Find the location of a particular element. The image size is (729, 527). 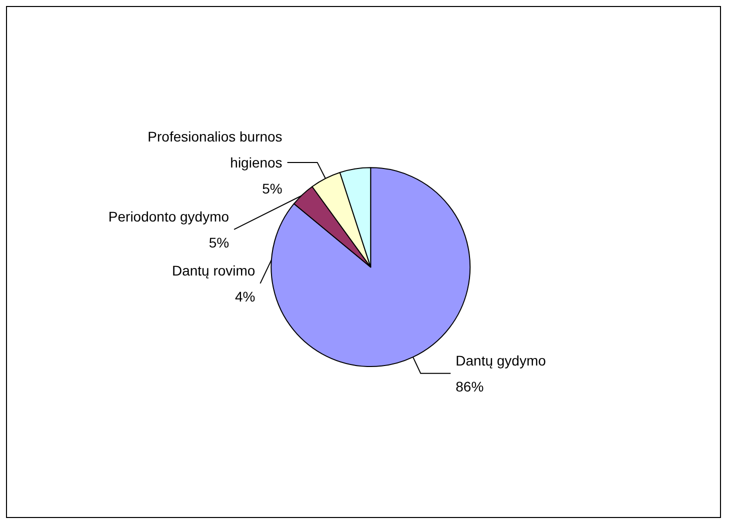

data-label: 4% is located at coordinates (245, 296).